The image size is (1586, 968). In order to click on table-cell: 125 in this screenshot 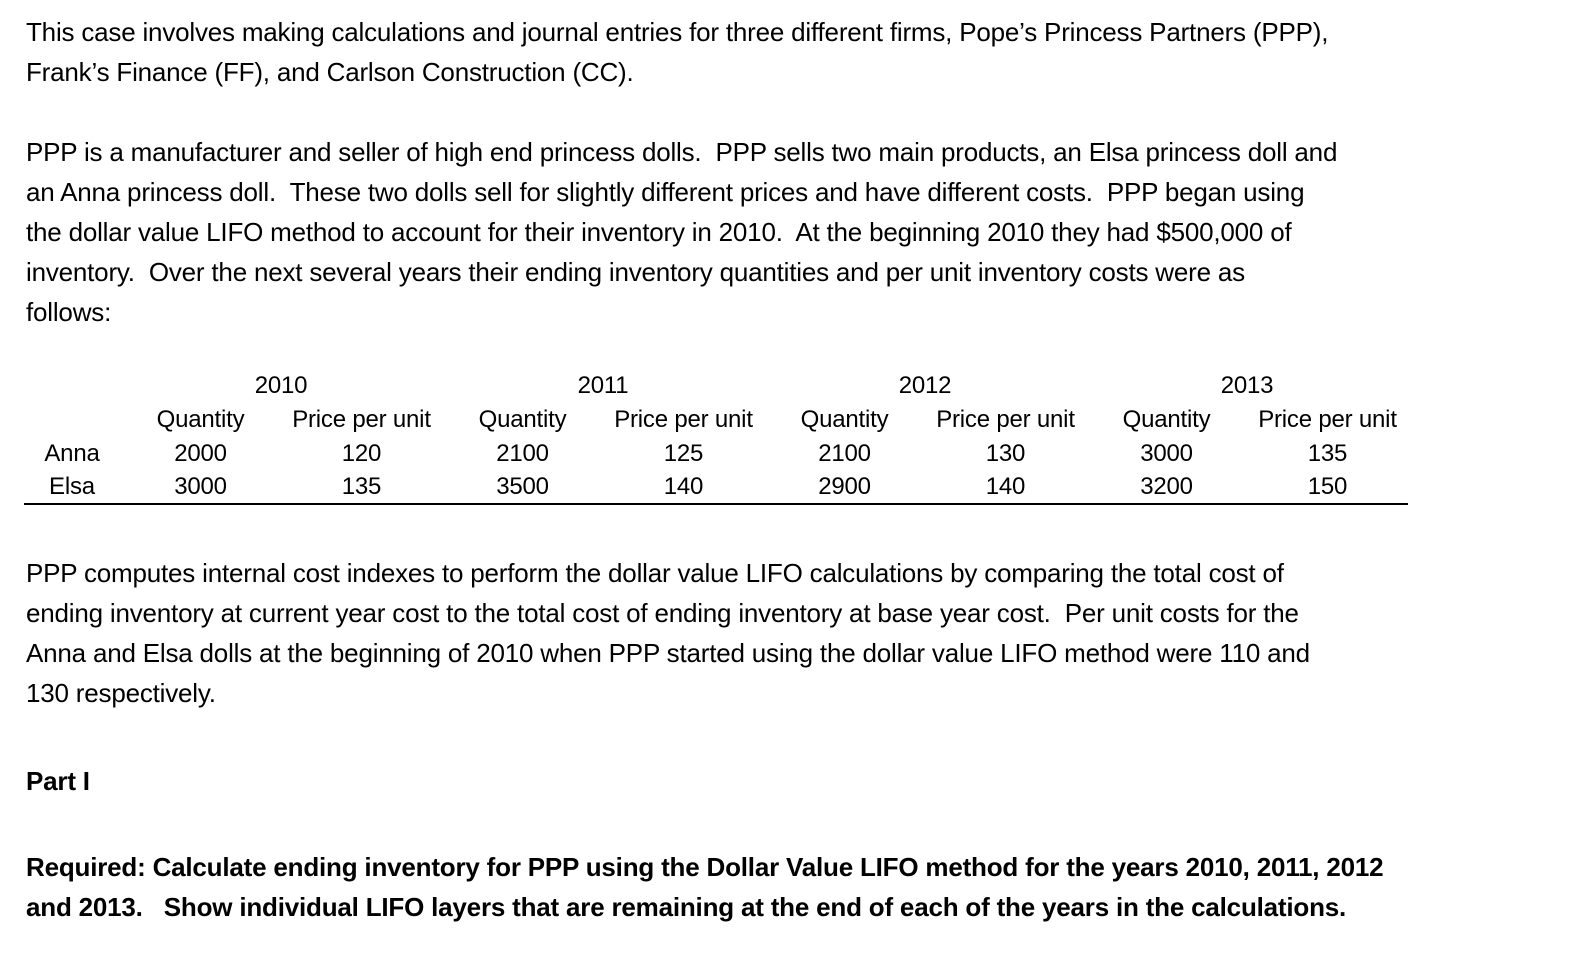, I will do `click(683, 453)`.